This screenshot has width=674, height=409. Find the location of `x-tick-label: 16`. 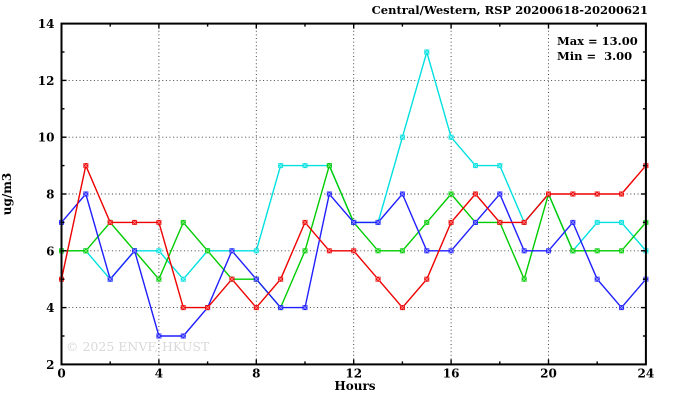

x-tick-label: 16 is located at coordinates (451, 374).